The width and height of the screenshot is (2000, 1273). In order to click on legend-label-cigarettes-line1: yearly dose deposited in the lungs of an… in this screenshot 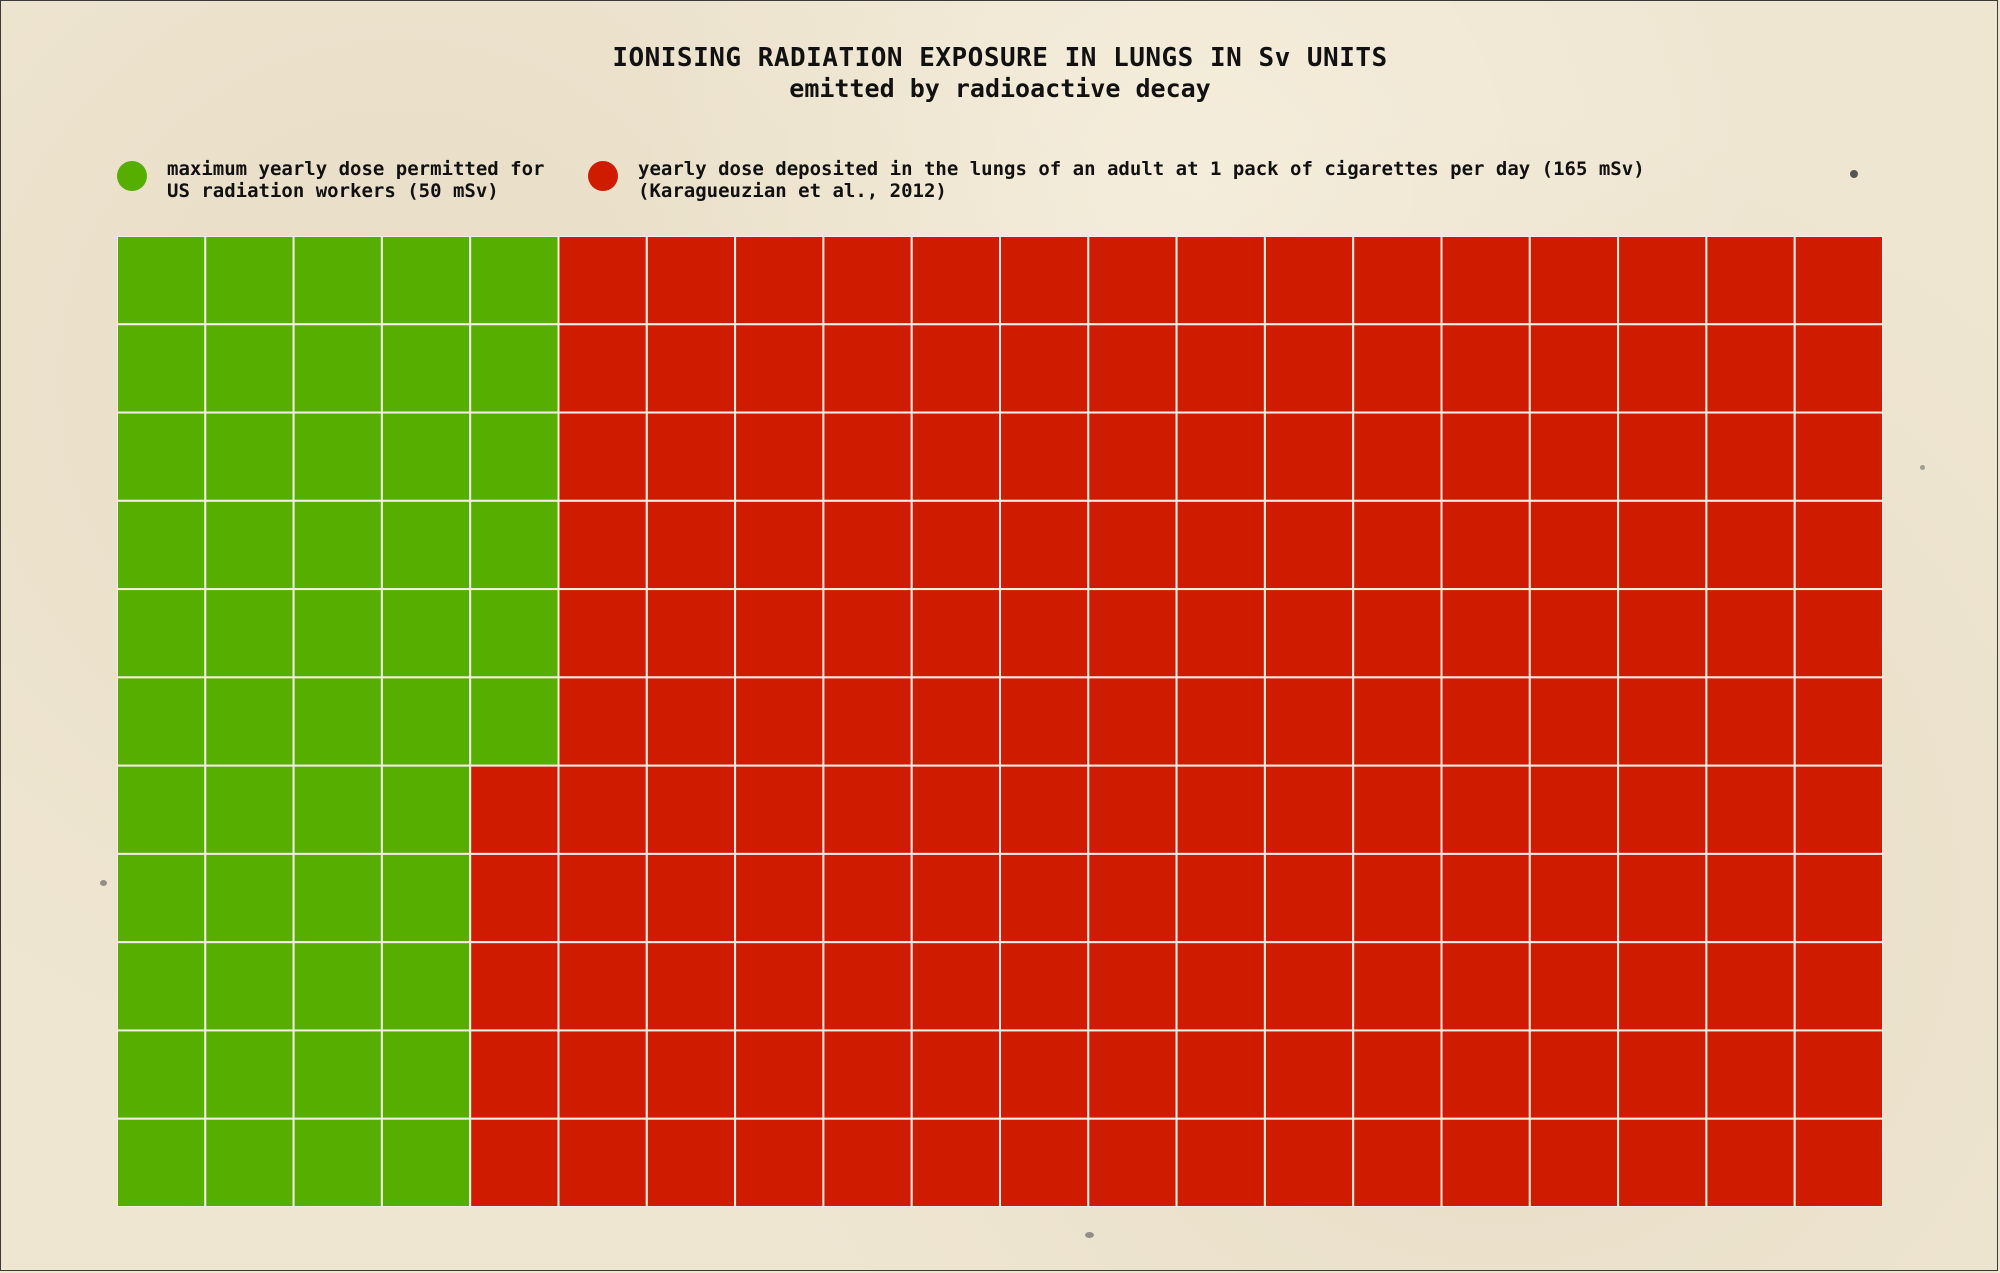, I will do `click(1141, 169)`.